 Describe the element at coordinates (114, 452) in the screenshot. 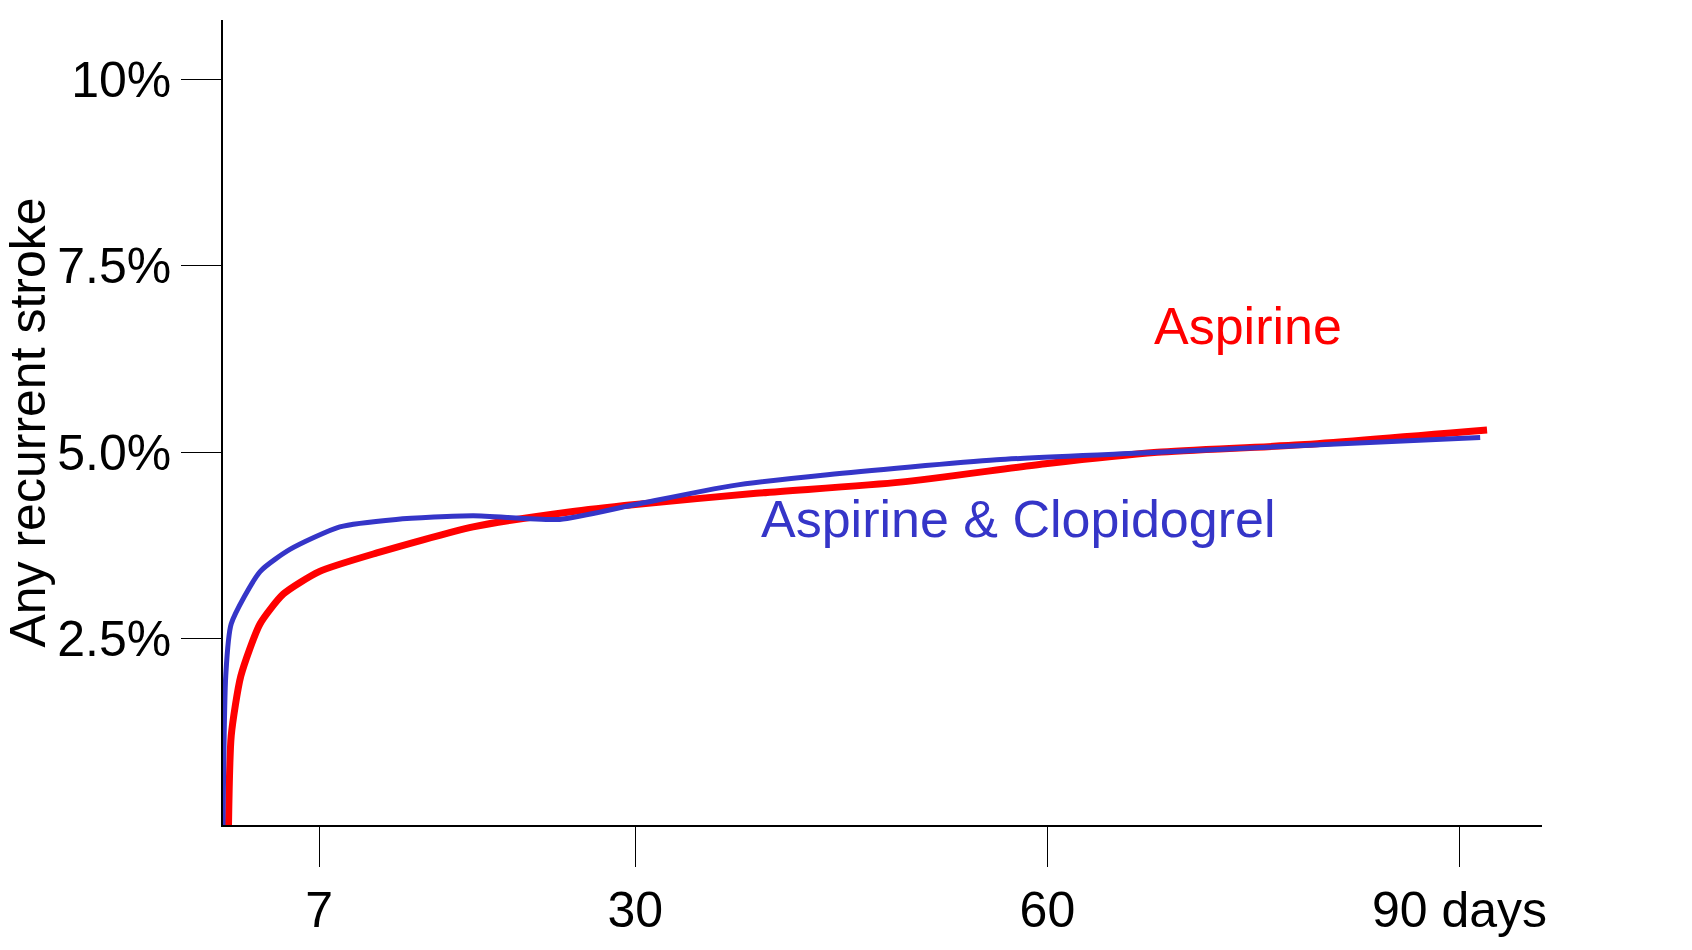

I see `y-tick-label: 5.0%` at that location.